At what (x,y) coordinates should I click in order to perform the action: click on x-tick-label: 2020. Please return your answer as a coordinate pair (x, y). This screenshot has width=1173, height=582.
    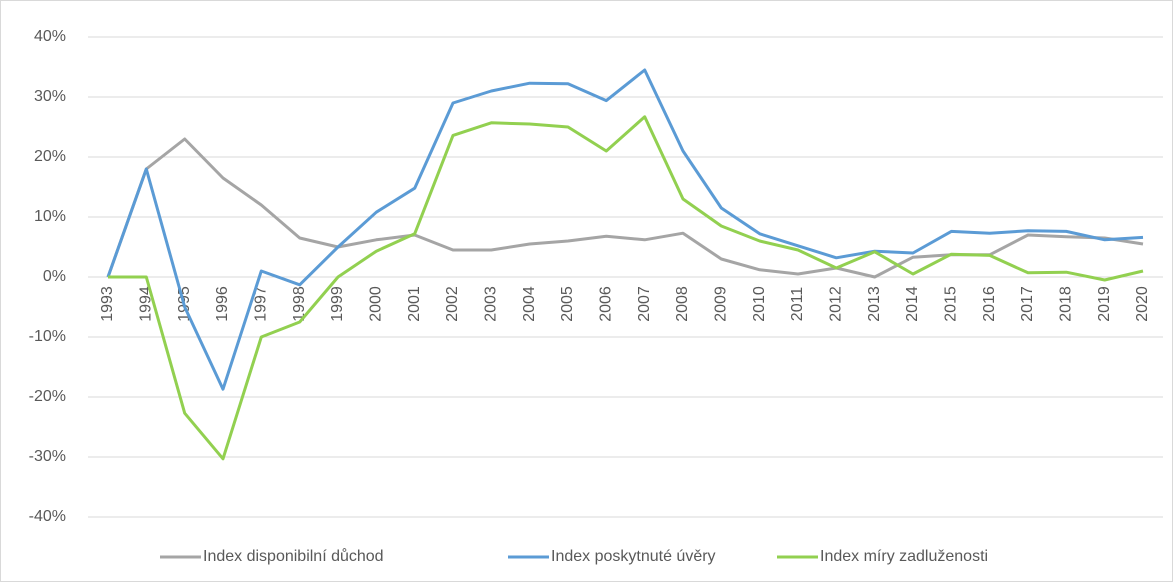
    Looking at the image, I should click on (1142, 304).